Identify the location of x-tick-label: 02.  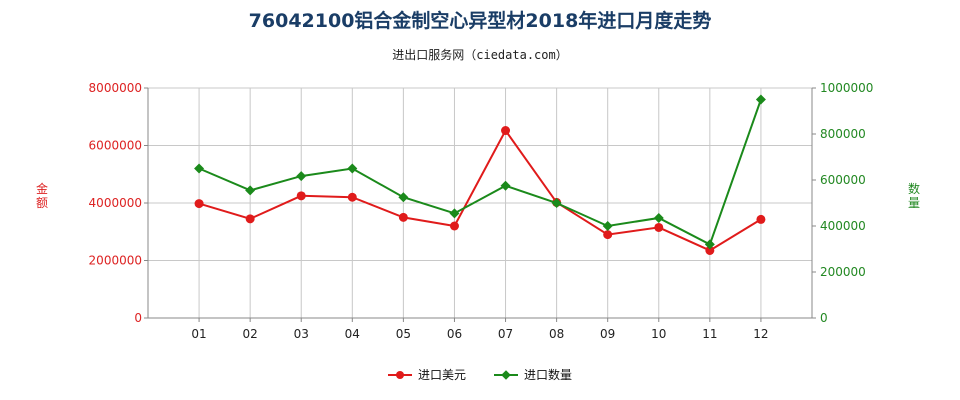
(250, 334).